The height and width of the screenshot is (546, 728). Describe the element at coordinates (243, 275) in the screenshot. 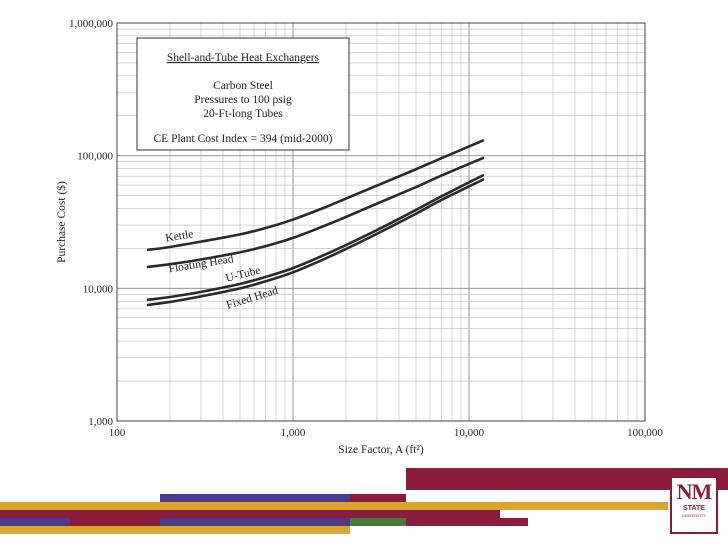

I see `curve-label-u-tube: U-Tube` at that location.